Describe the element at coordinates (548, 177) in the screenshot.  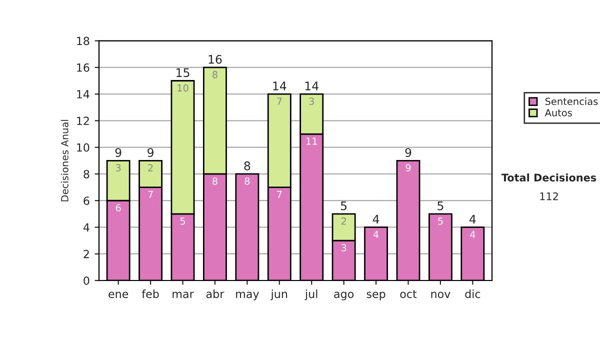
I see `text: Total Decisiones` at that location.